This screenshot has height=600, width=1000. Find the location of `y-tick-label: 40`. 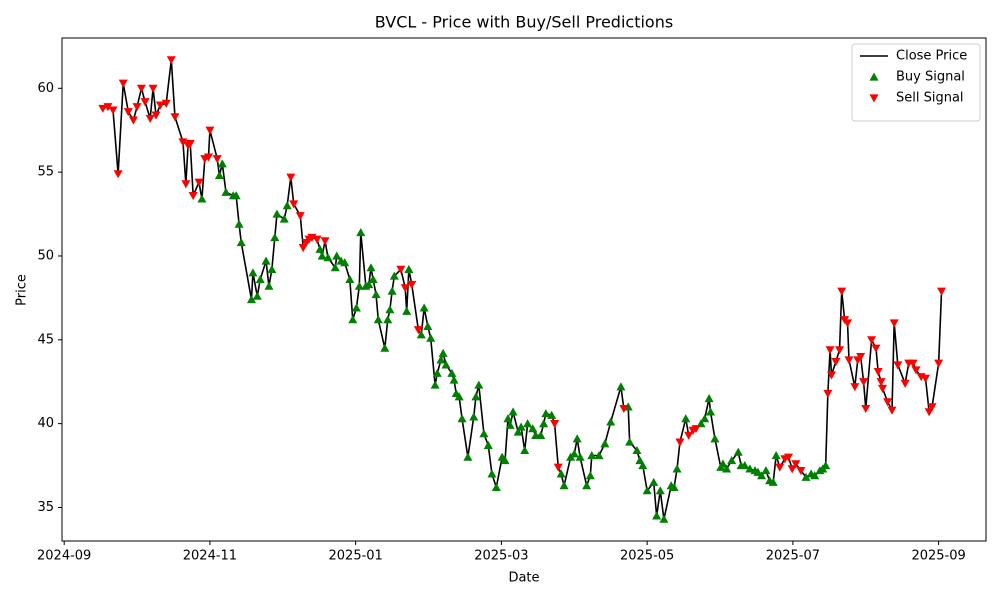

y-tick-label: 40 is located at coordinates (45, 423).